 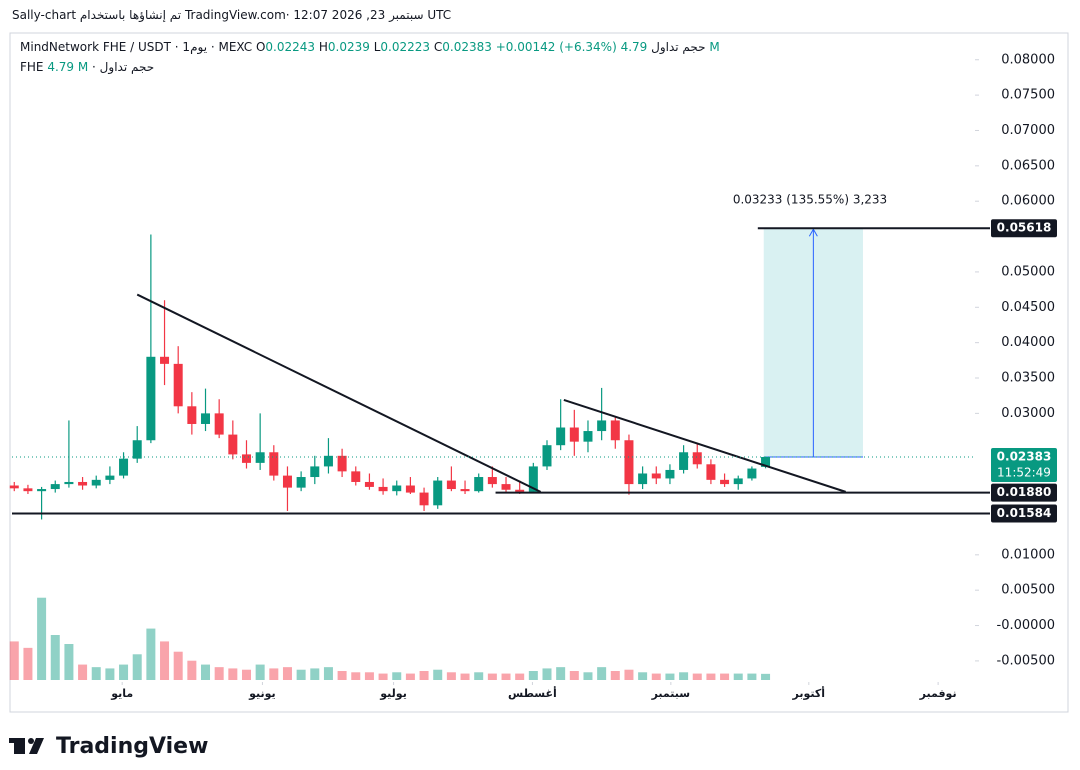 I want to click on y-tick-label: 0.03500, so click(x=1028, y=378).